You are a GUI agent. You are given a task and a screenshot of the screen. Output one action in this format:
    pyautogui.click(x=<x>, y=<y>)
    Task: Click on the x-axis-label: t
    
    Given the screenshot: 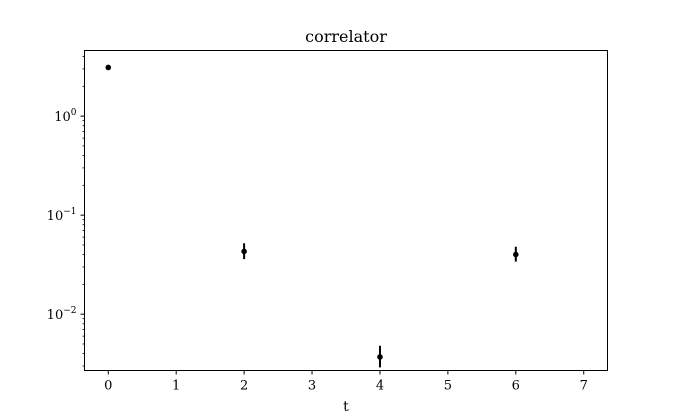 What is the action you would take?
    pyautogui.click(x=346, y=407)
    